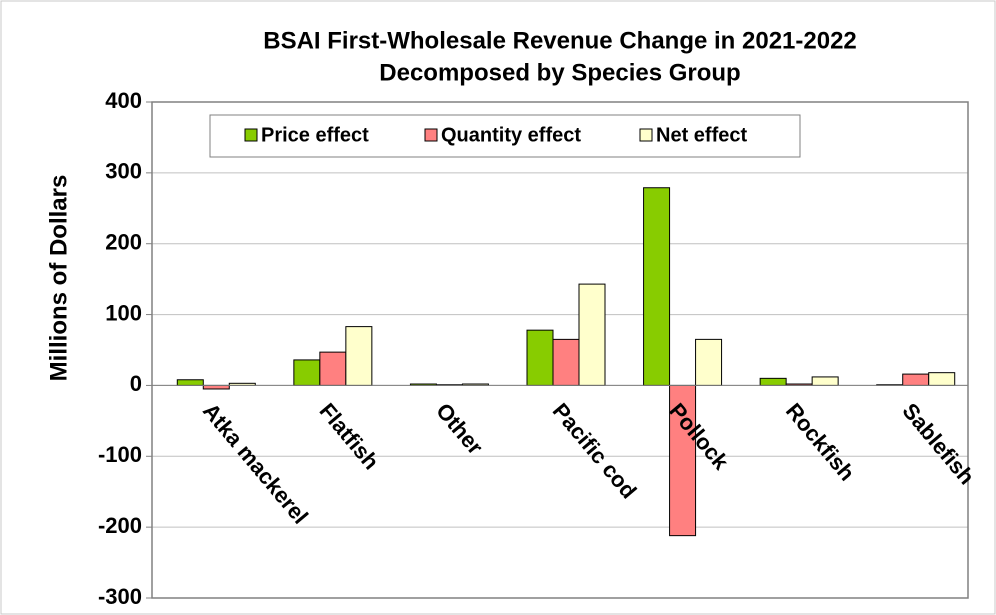 The width and height of the screenshot is (996, 615). Describe the element at coordinates (701, 135) in the screenshot. I see `legend-label: Net effect` at that location.